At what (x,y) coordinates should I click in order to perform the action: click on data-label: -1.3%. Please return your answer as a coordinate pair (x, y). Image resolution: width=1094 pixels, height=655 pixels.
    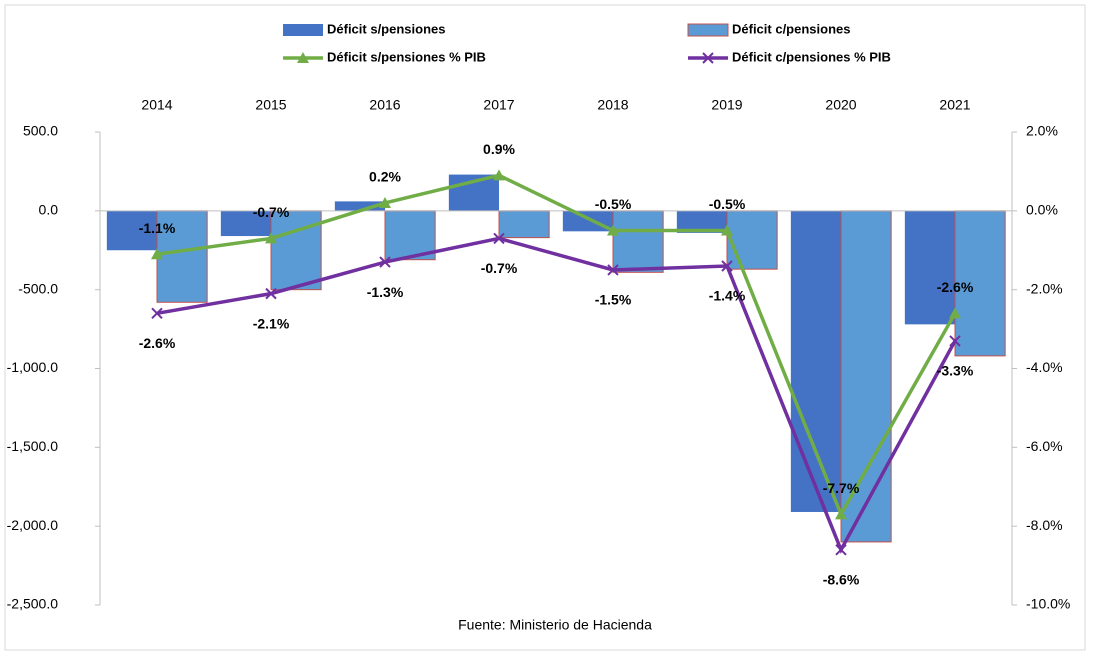
    Looking at the image, I should click on (385, 292).